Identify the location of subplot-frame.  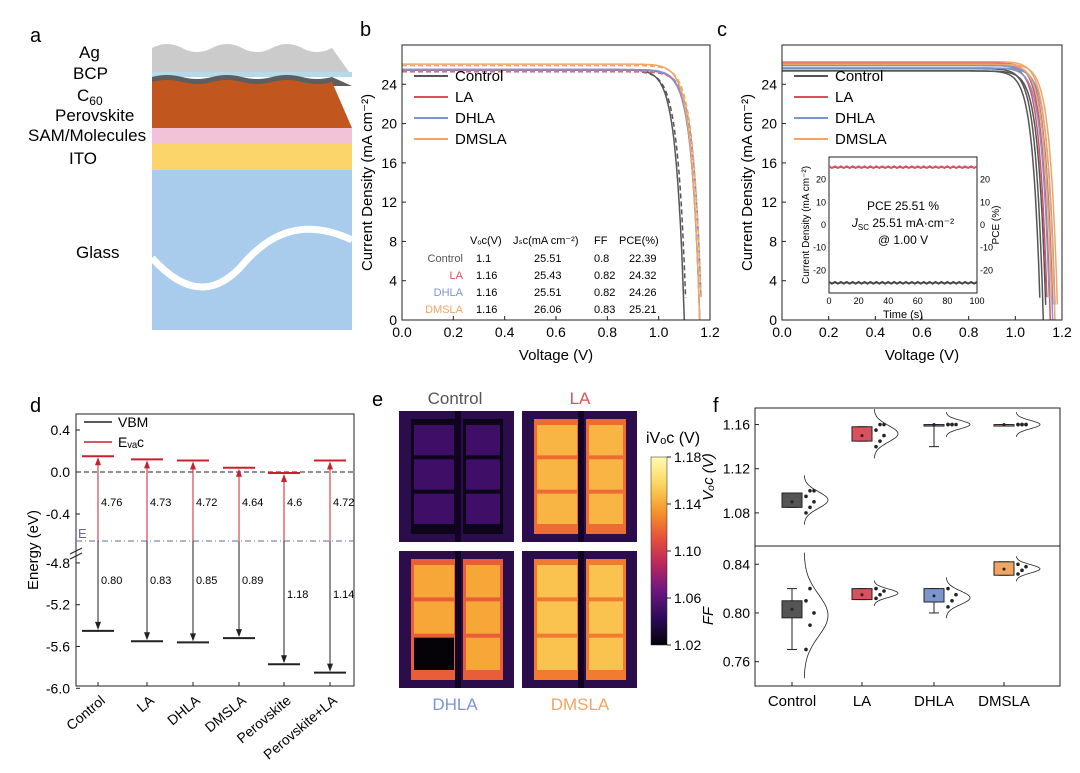
(907, 477).